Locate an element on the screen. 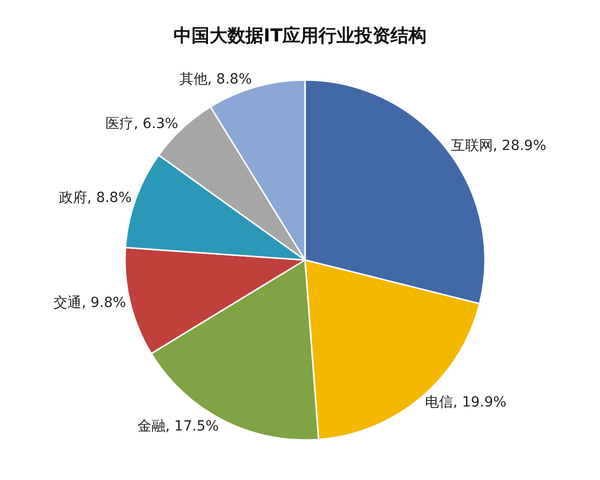 Image resolution: width=600 pixels, height=480 pixels. slice-label: 交通, 9.8% is located at coordinates (90, 303).